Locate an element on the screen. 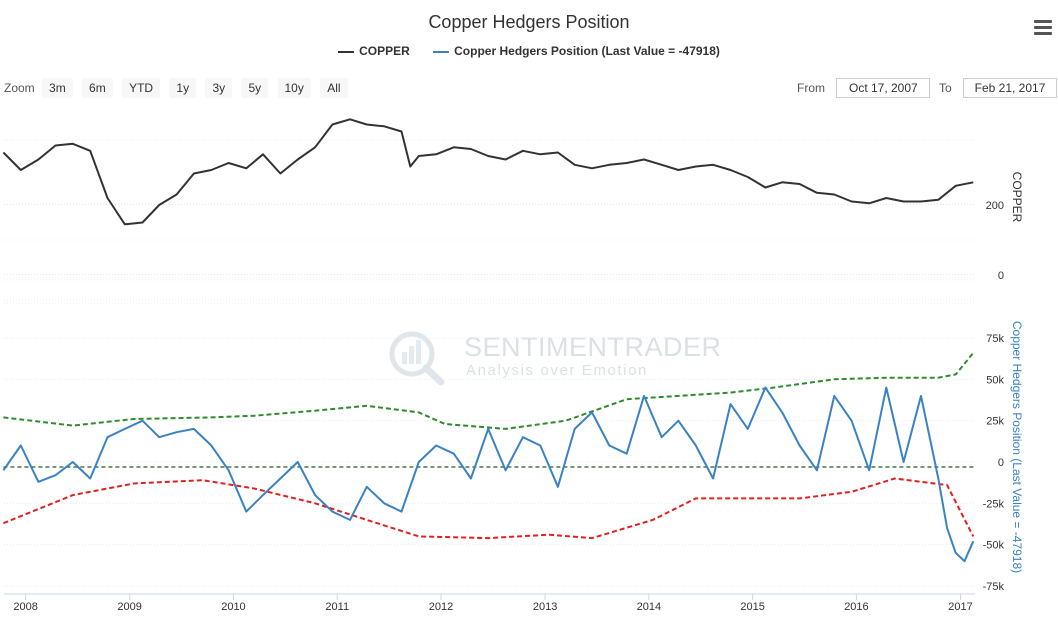  x-axis-tick-label: 2013 is located at coordinates (545, 607).